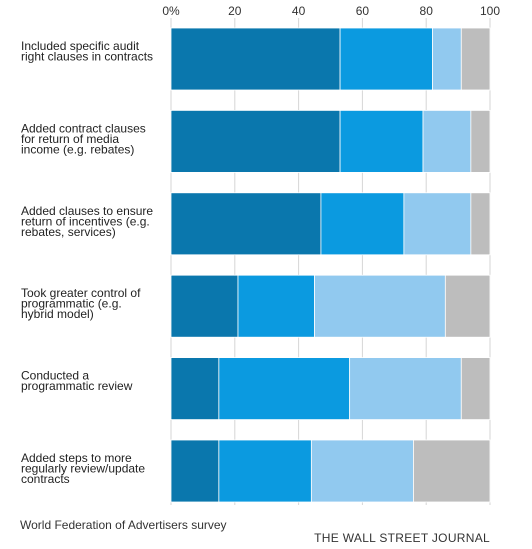  What do you see at coordinates (71, 304) in the screenshot?
I see `category-label-line: programmatic (e.g.` at bounding box center [71, 304].